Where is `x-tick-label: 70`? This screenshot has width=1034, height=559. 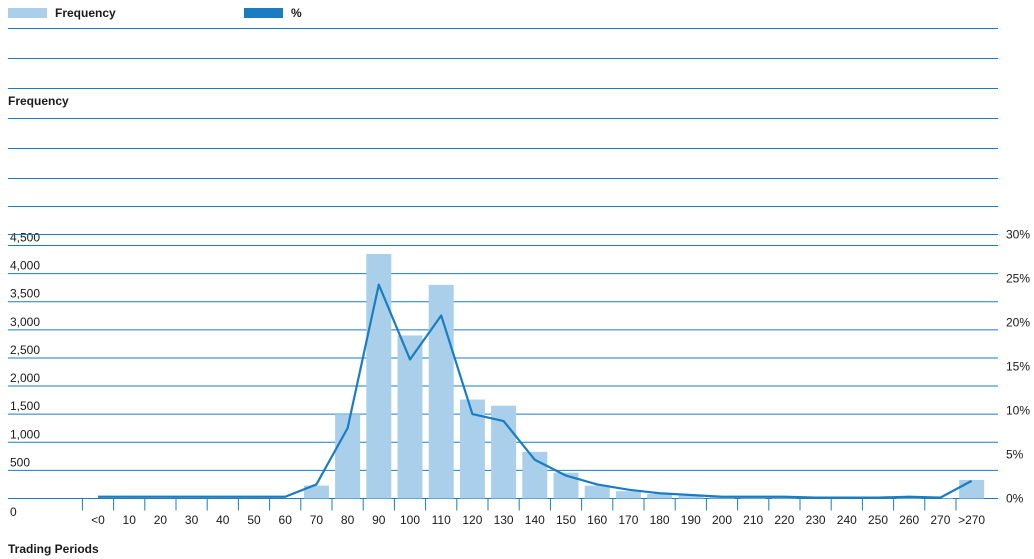 x-tick-label: 70 is located at coordinates (317, 520).